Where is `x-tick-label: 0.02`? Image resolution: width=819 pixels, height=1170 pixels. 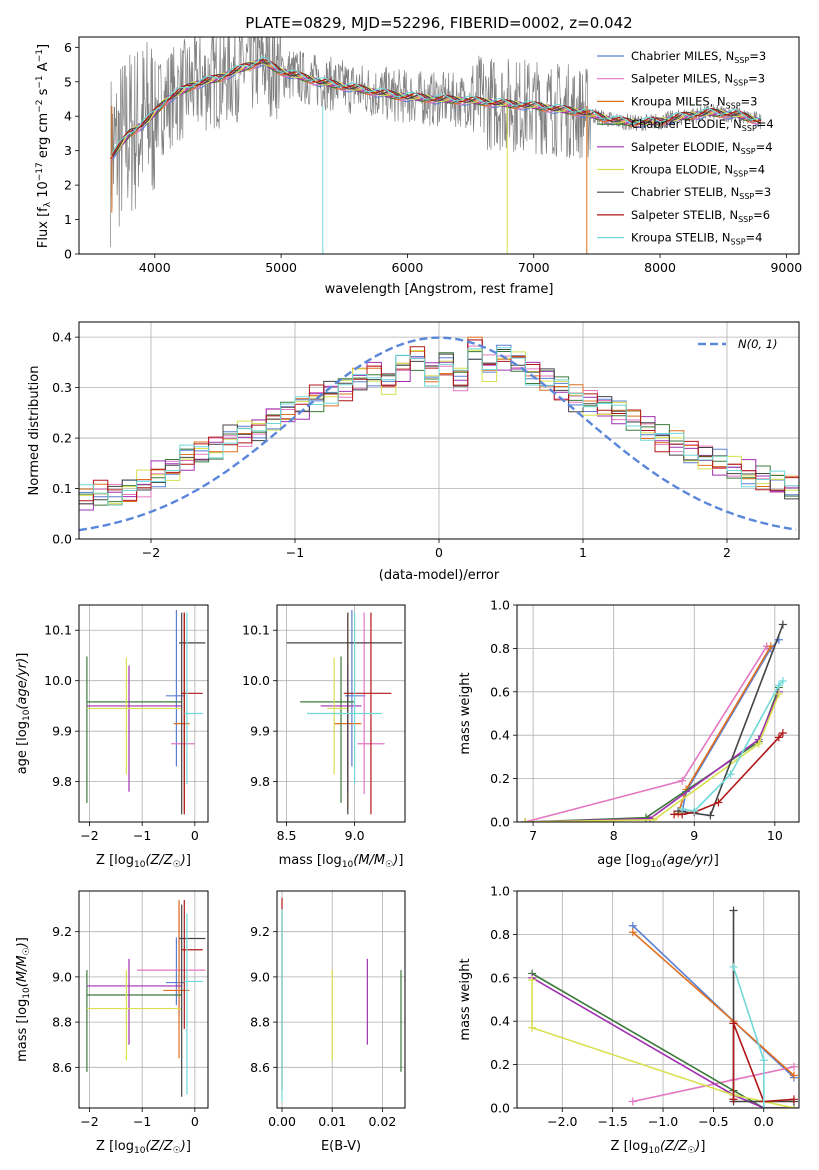 x-tick-label: 0.02 is located at coordinates (382, 1121).